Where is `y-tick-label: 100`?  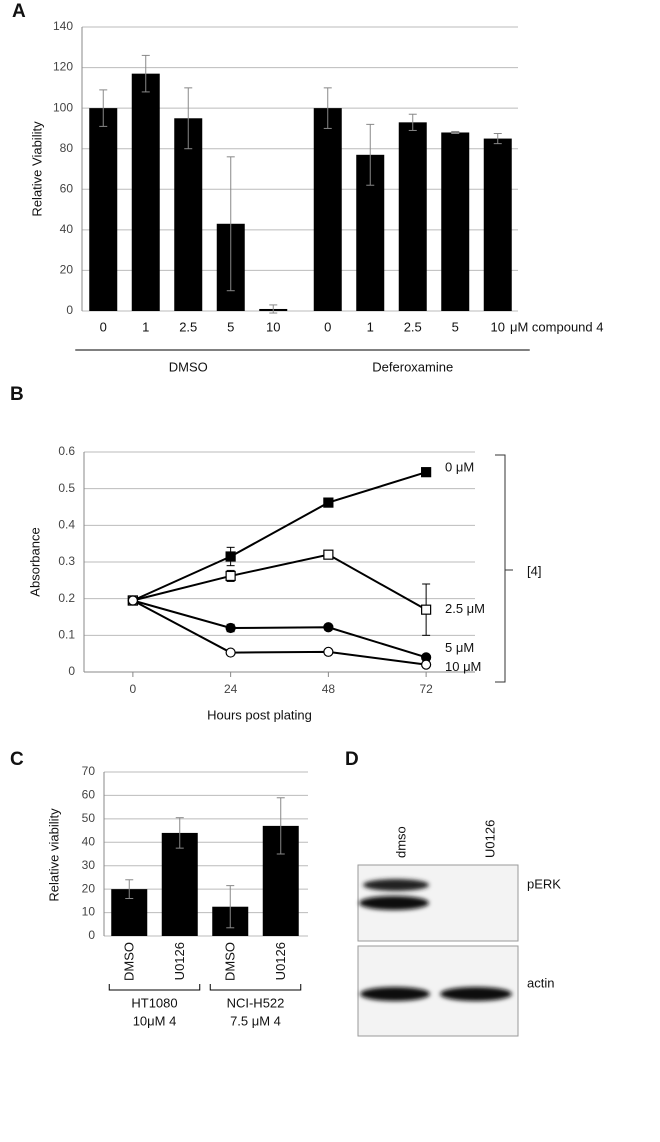
y-tick-label: 100 is located at coordinates (63, 107).